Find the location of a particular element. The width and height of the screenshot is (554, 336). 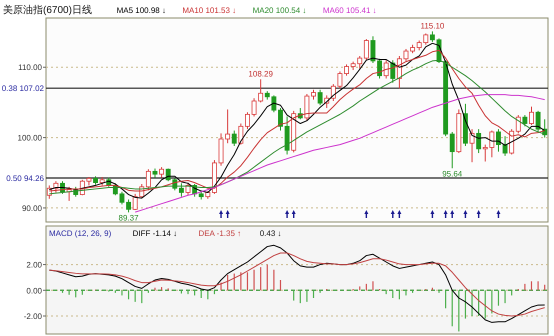

chart-title: 美原油指(6700)日线 is located at coordinates (47, 10).